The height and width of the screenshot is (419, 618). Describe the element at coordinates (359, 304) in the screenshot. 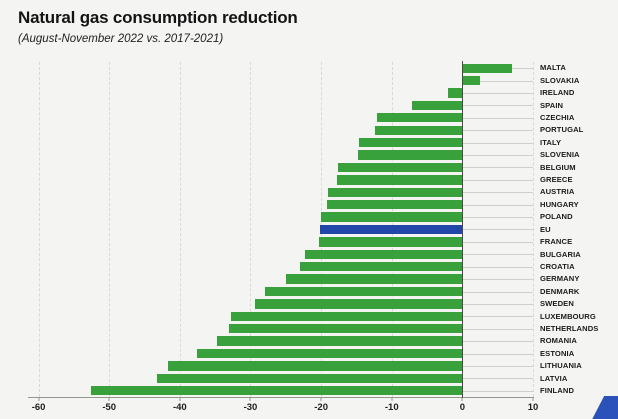

I see `bar-sweden` at that location.